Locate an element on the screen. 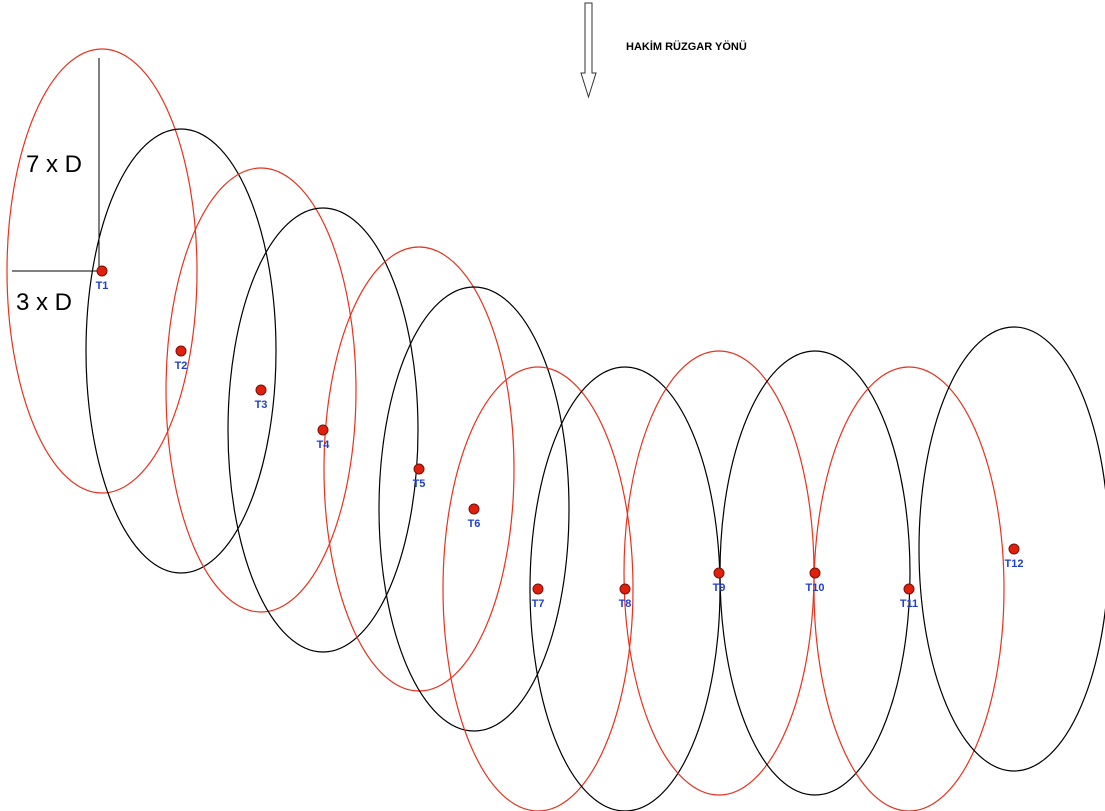  wake-ellipse-t12 is located at coordinates (1011, 549).